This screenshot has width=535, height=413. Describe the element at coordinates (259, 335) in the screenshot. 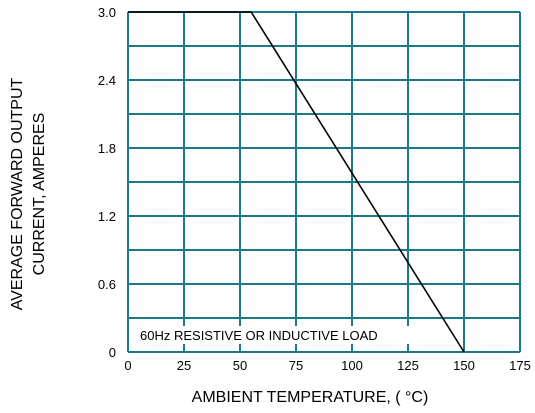

I see `annotation-label: 60Hz RESISTIVE OR INDUCTIVE LOAD` at that location.